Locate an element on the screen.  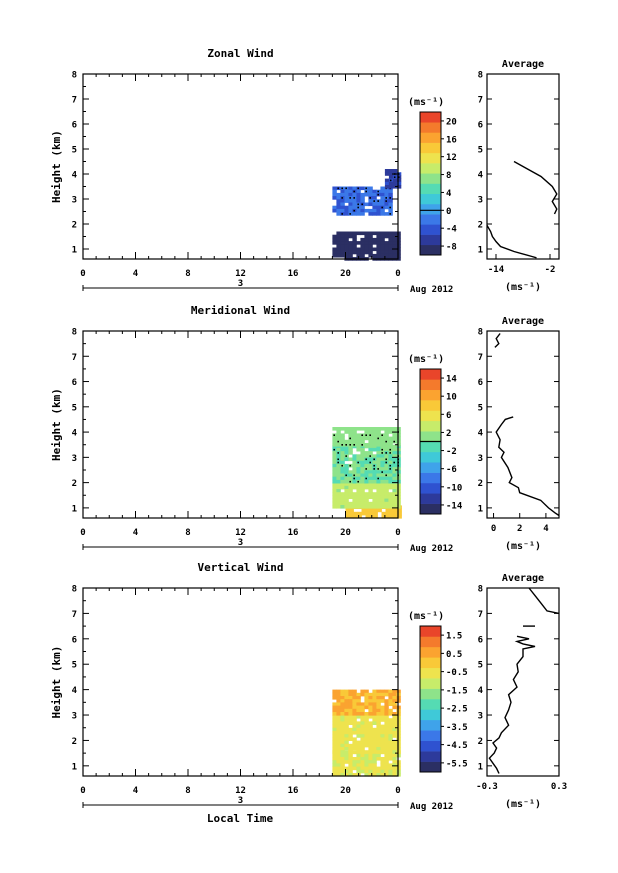
y-tick-label: 1 is located at coordinates (74, 251).